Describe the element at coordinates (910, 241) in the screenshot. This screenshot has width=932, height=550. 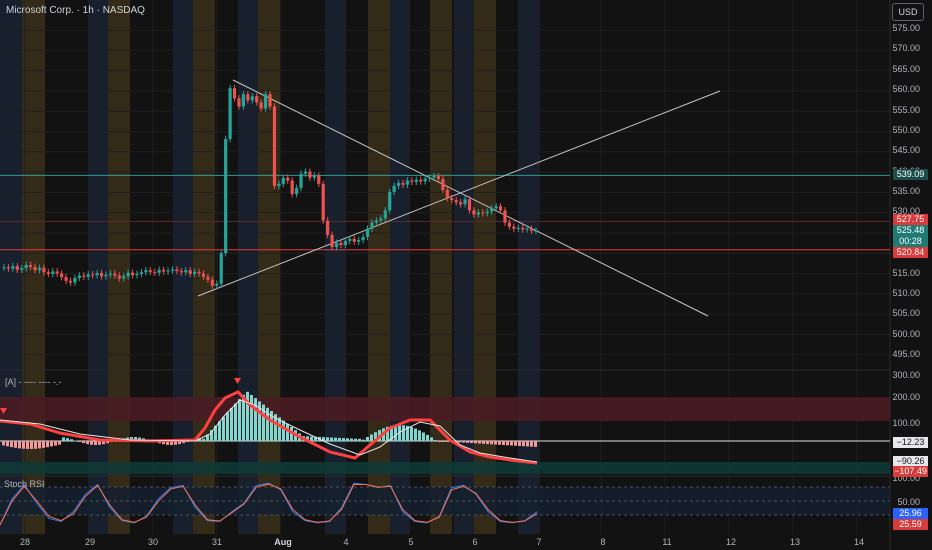
I see `price-tag-countdown: 00:28` at that location.